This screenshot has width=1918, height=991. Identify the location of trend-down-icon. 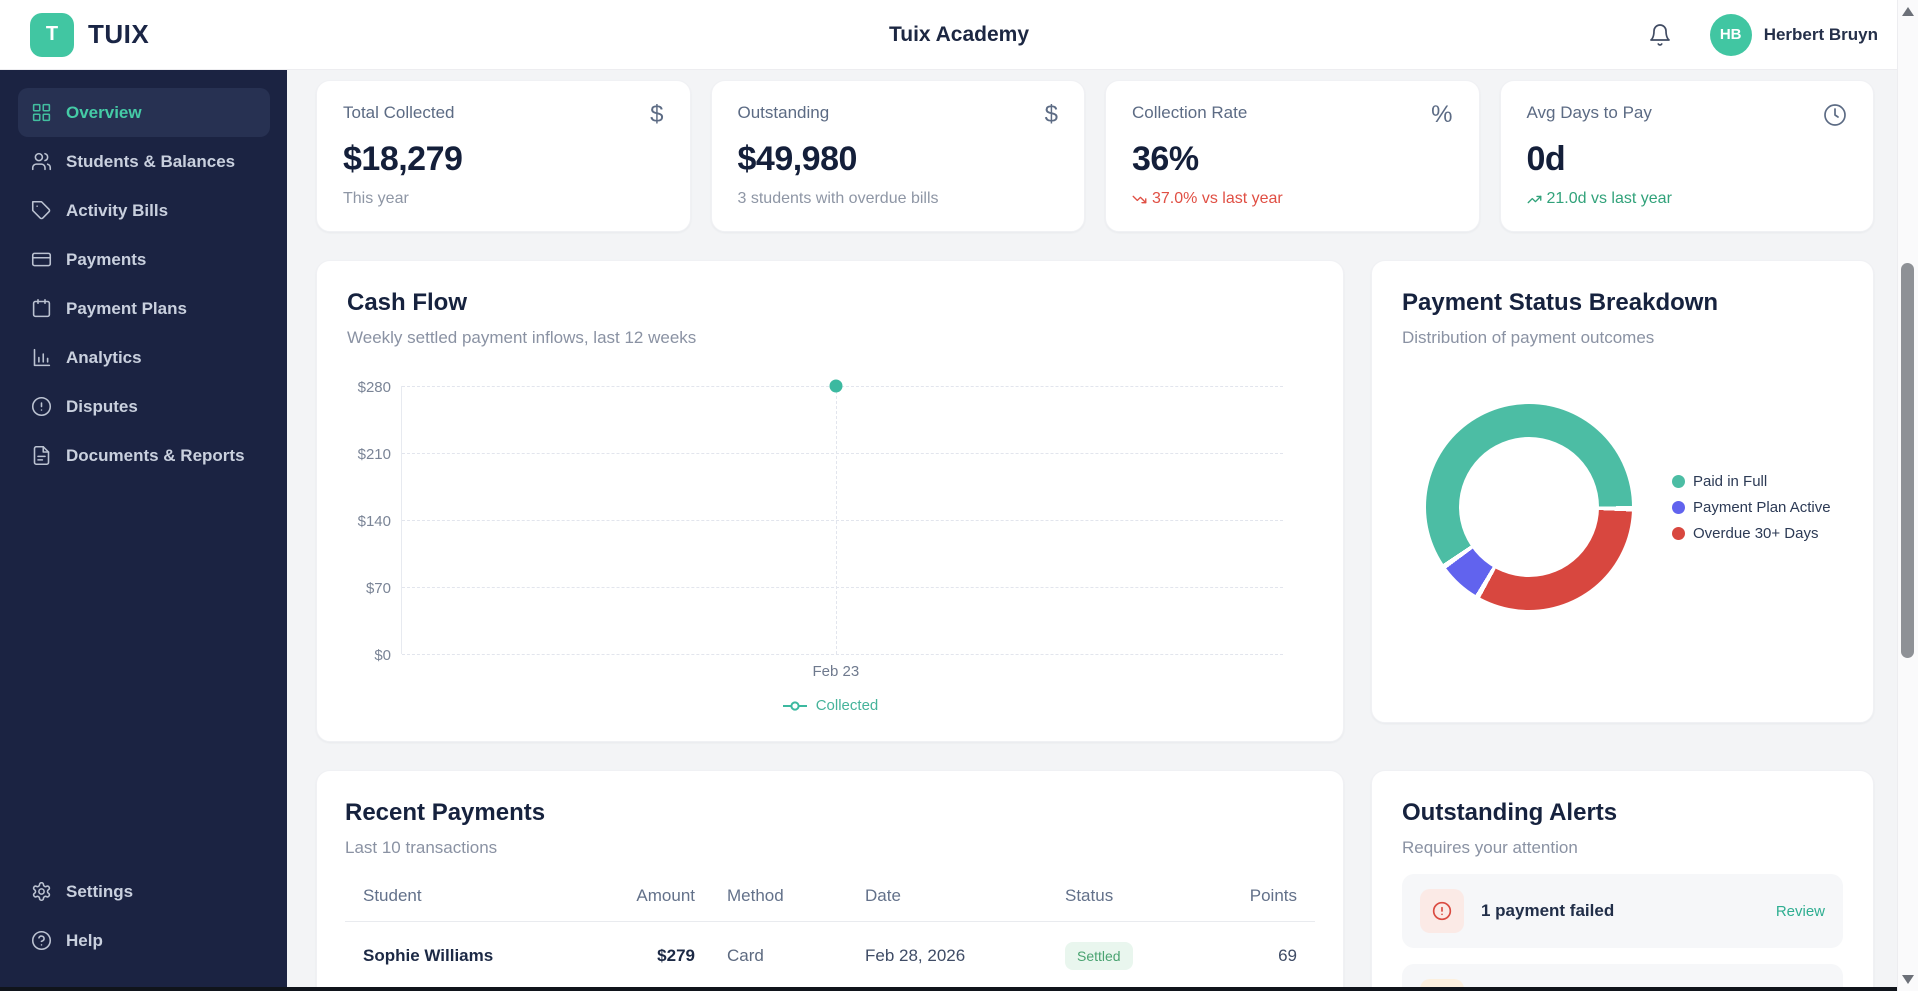
(1139, 199).